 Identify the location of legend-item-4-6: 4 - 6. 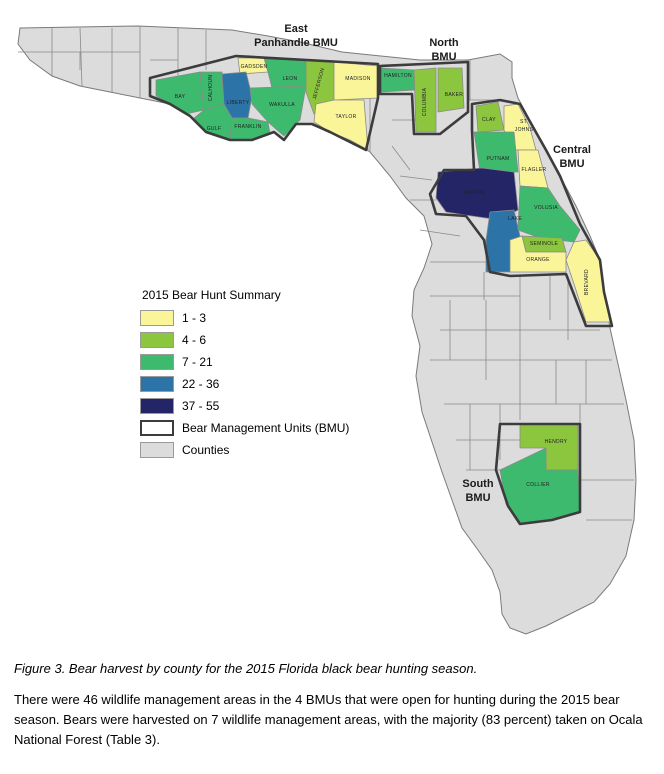
(270, 339).